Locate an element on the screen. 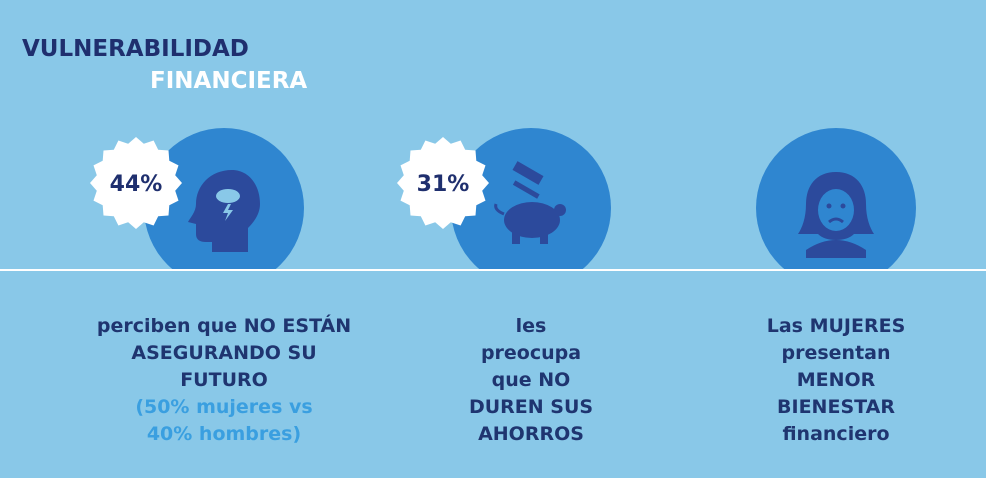 The image size is (986, 478). badge-text: 44% is located at coordinates (136, 184).